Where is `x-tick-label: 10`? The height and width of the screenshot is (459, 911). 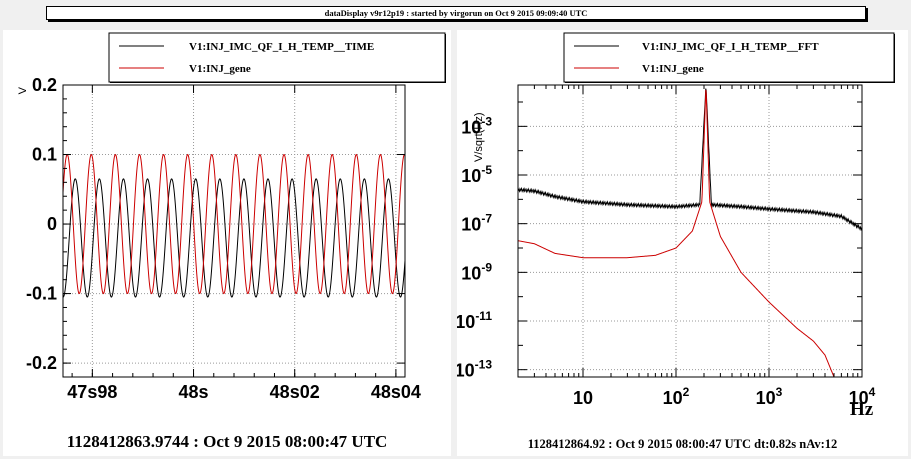 x-tick-label: 10 is located at coordinates (583, 398).